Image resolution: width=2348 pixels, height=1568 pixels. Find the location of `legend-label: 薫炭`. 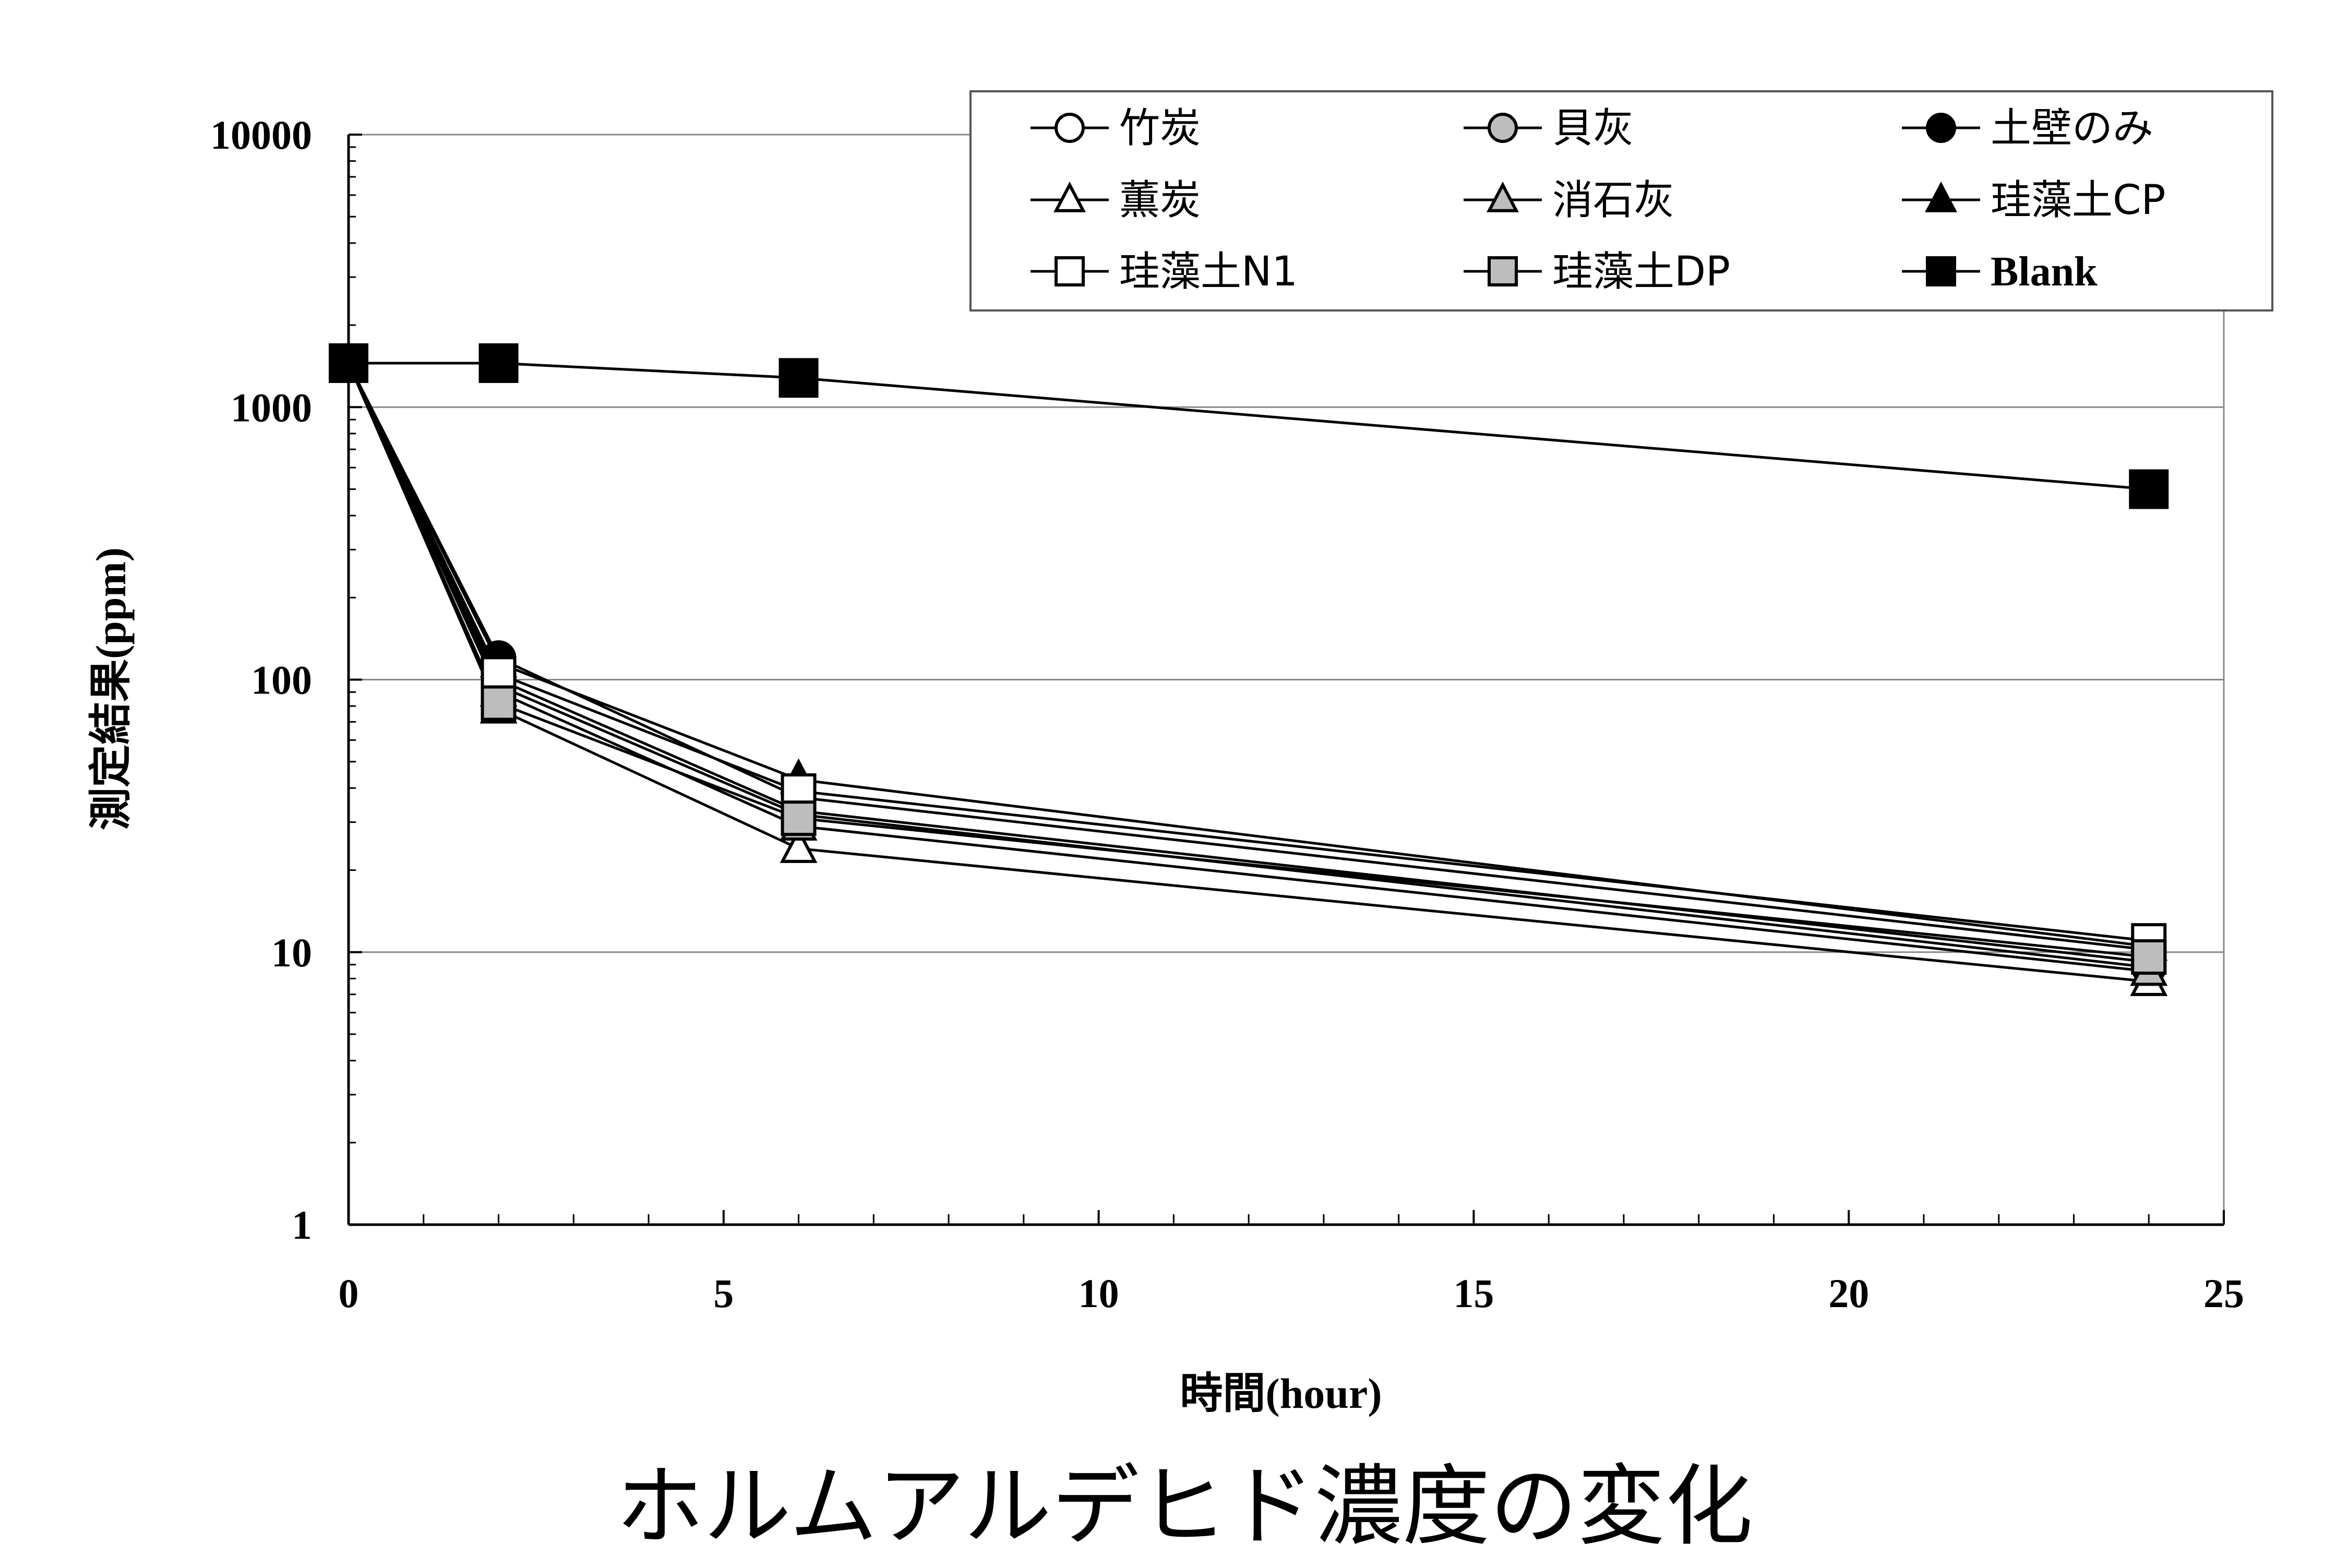

legend-label: 薫炭 is located at coordinates (1160, 200).